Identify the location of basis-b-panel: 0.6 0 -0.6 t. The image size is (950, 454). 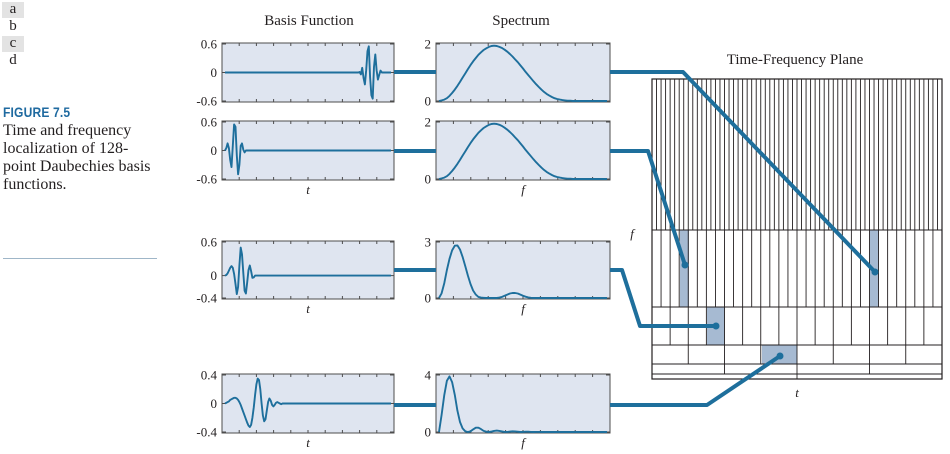
(295, 156).